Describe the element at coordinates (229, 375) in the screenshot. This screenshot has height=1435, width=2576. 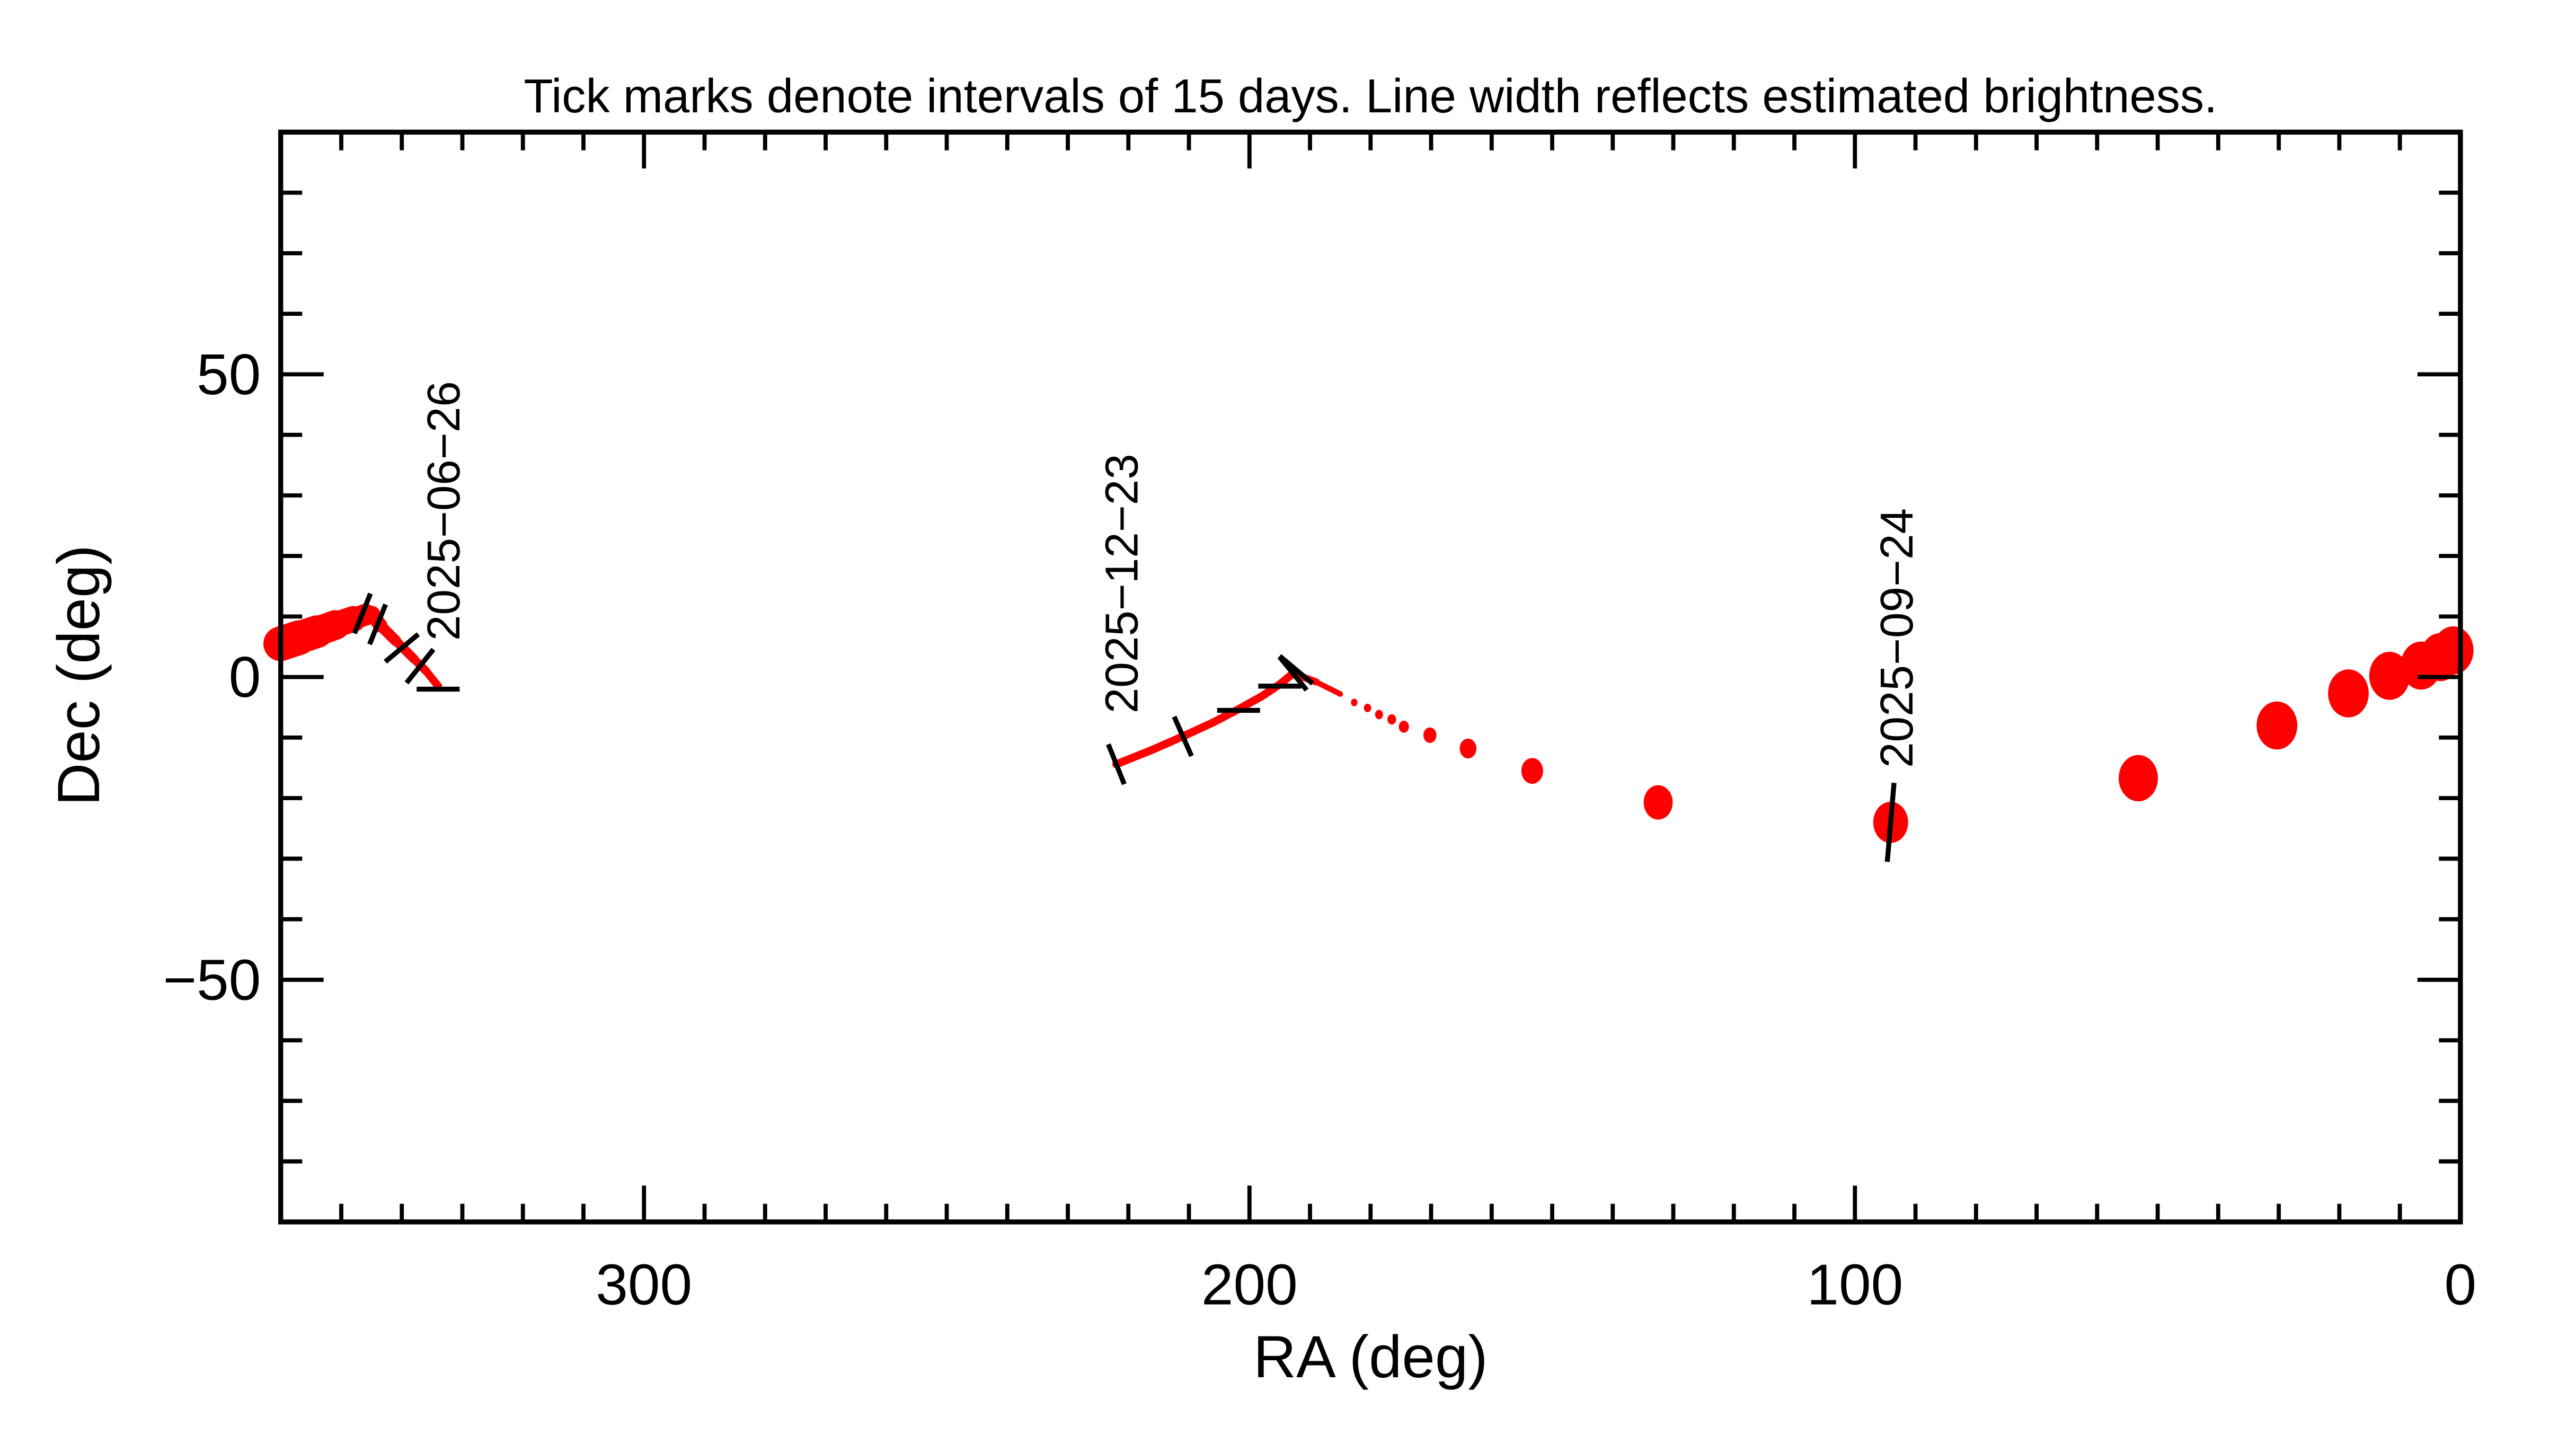
I see `y-tick-label: 50` at that location.